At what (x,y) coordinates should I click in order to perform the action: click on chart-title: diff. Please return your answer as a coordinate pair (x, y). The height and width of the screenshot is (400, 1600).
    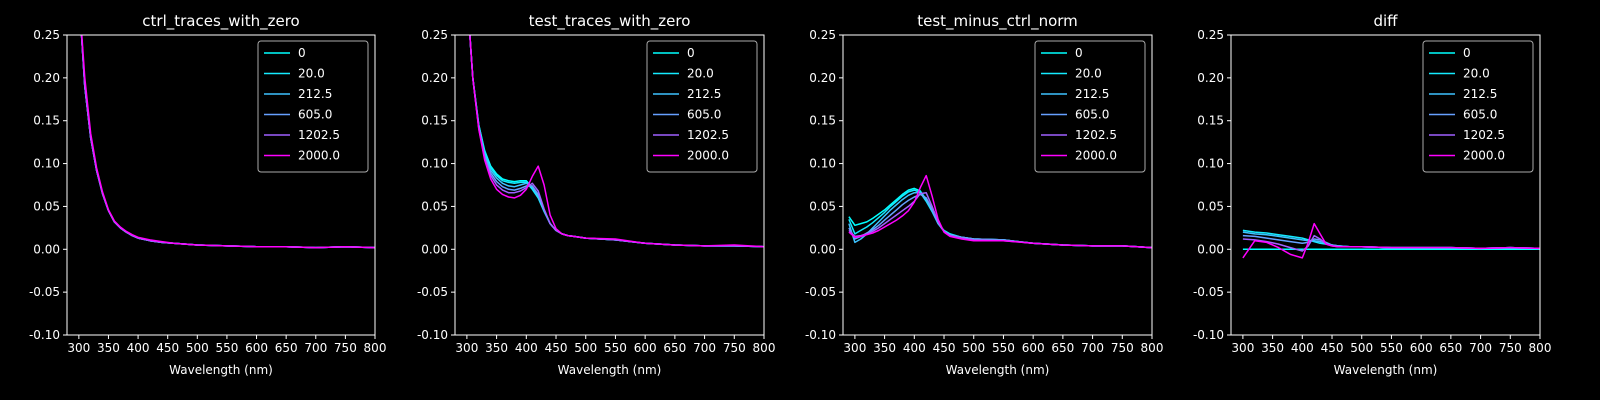
    Looking at the image, I should click on (1385, 21).